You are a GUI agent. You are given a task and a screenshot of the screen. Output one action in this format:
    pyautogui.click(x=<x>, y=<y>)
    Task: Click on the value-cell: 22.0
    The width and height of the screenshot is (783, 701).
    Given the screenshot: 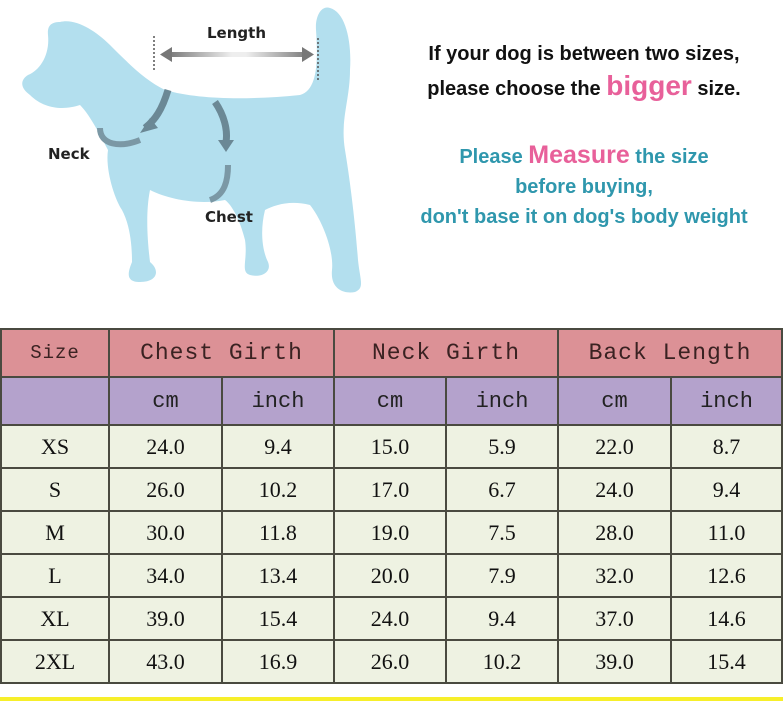 What is the action you would take?
    pyautogui.click(x=614, y=446)
    